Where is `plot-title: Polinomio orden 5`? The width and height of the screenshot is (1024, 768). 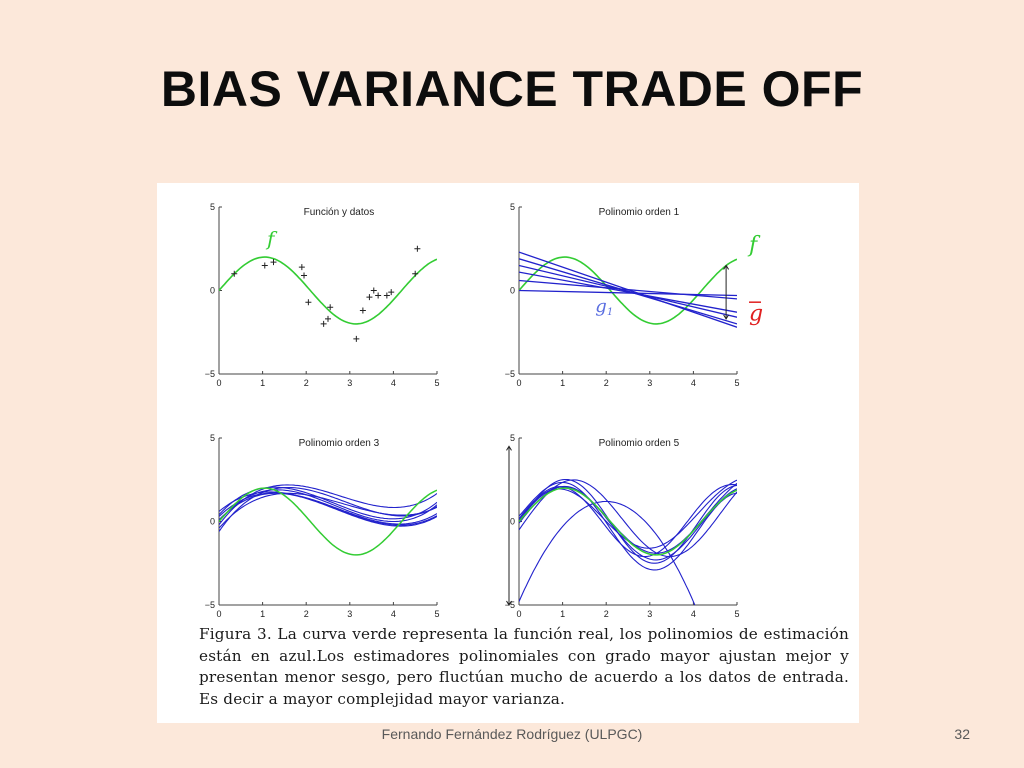 plot-title: Polinomio orden 5 is located at coordinates (639, 443).